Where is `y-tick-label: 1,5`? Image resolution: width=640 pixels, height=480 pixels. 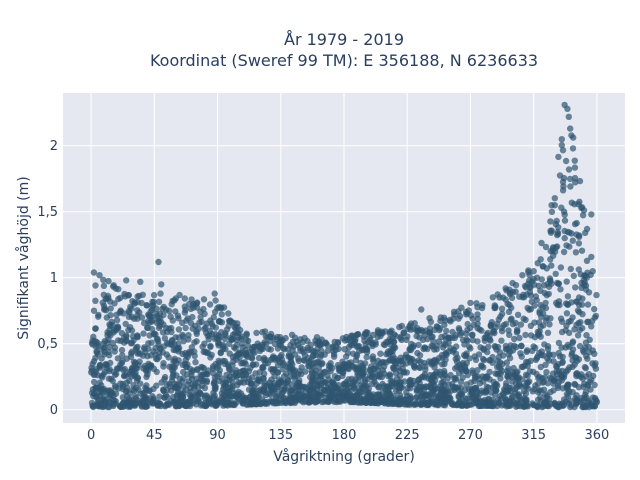 y-tick-label: 1,5 is located at coordinates (47, 212).